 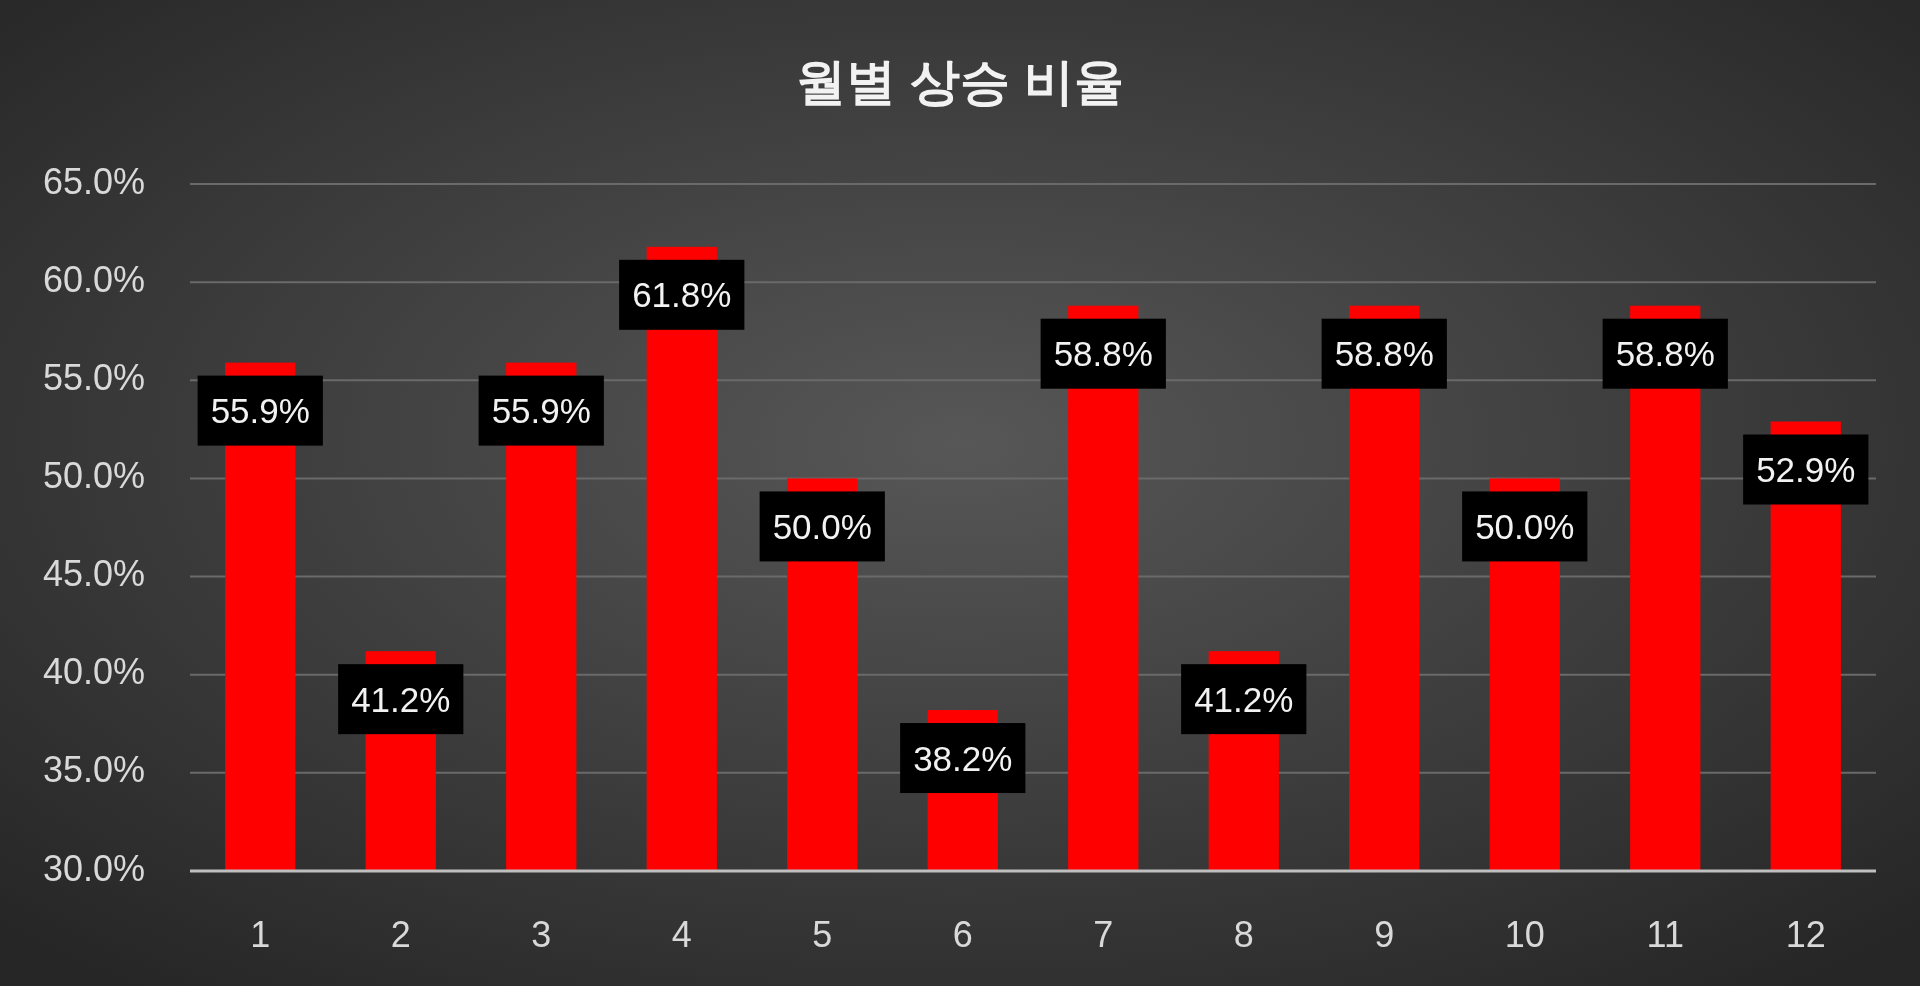 I want to click on data-label: 38.2%, so click(x=963, y=758).